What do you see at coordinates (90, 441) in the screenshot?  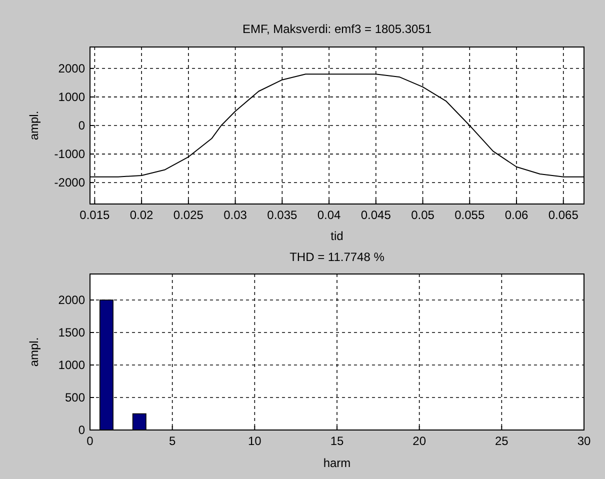 I see `x-tick-label: 0` at bounding box center [90, 441].